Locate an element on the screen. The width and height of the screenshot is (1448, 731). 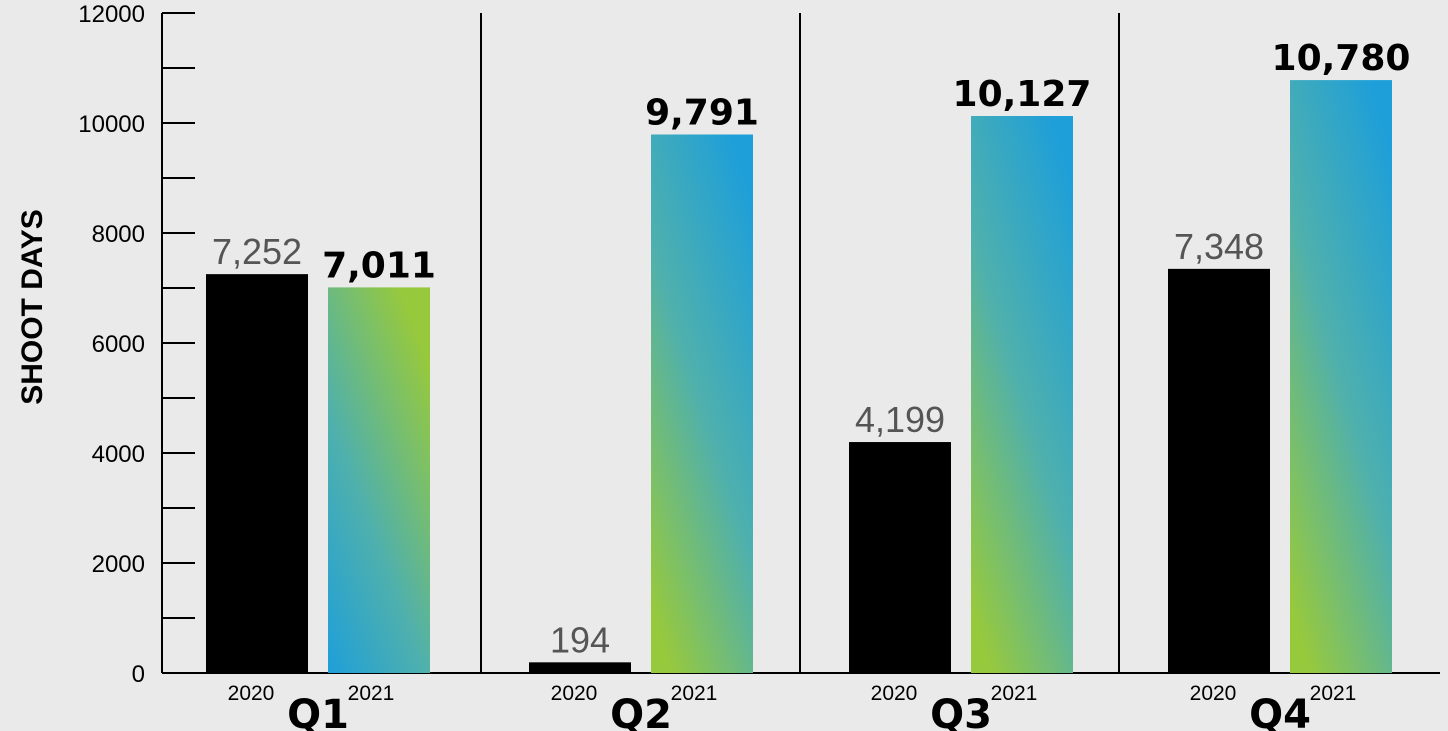
bar-2020-q2 is located at coordinates (580, 667).